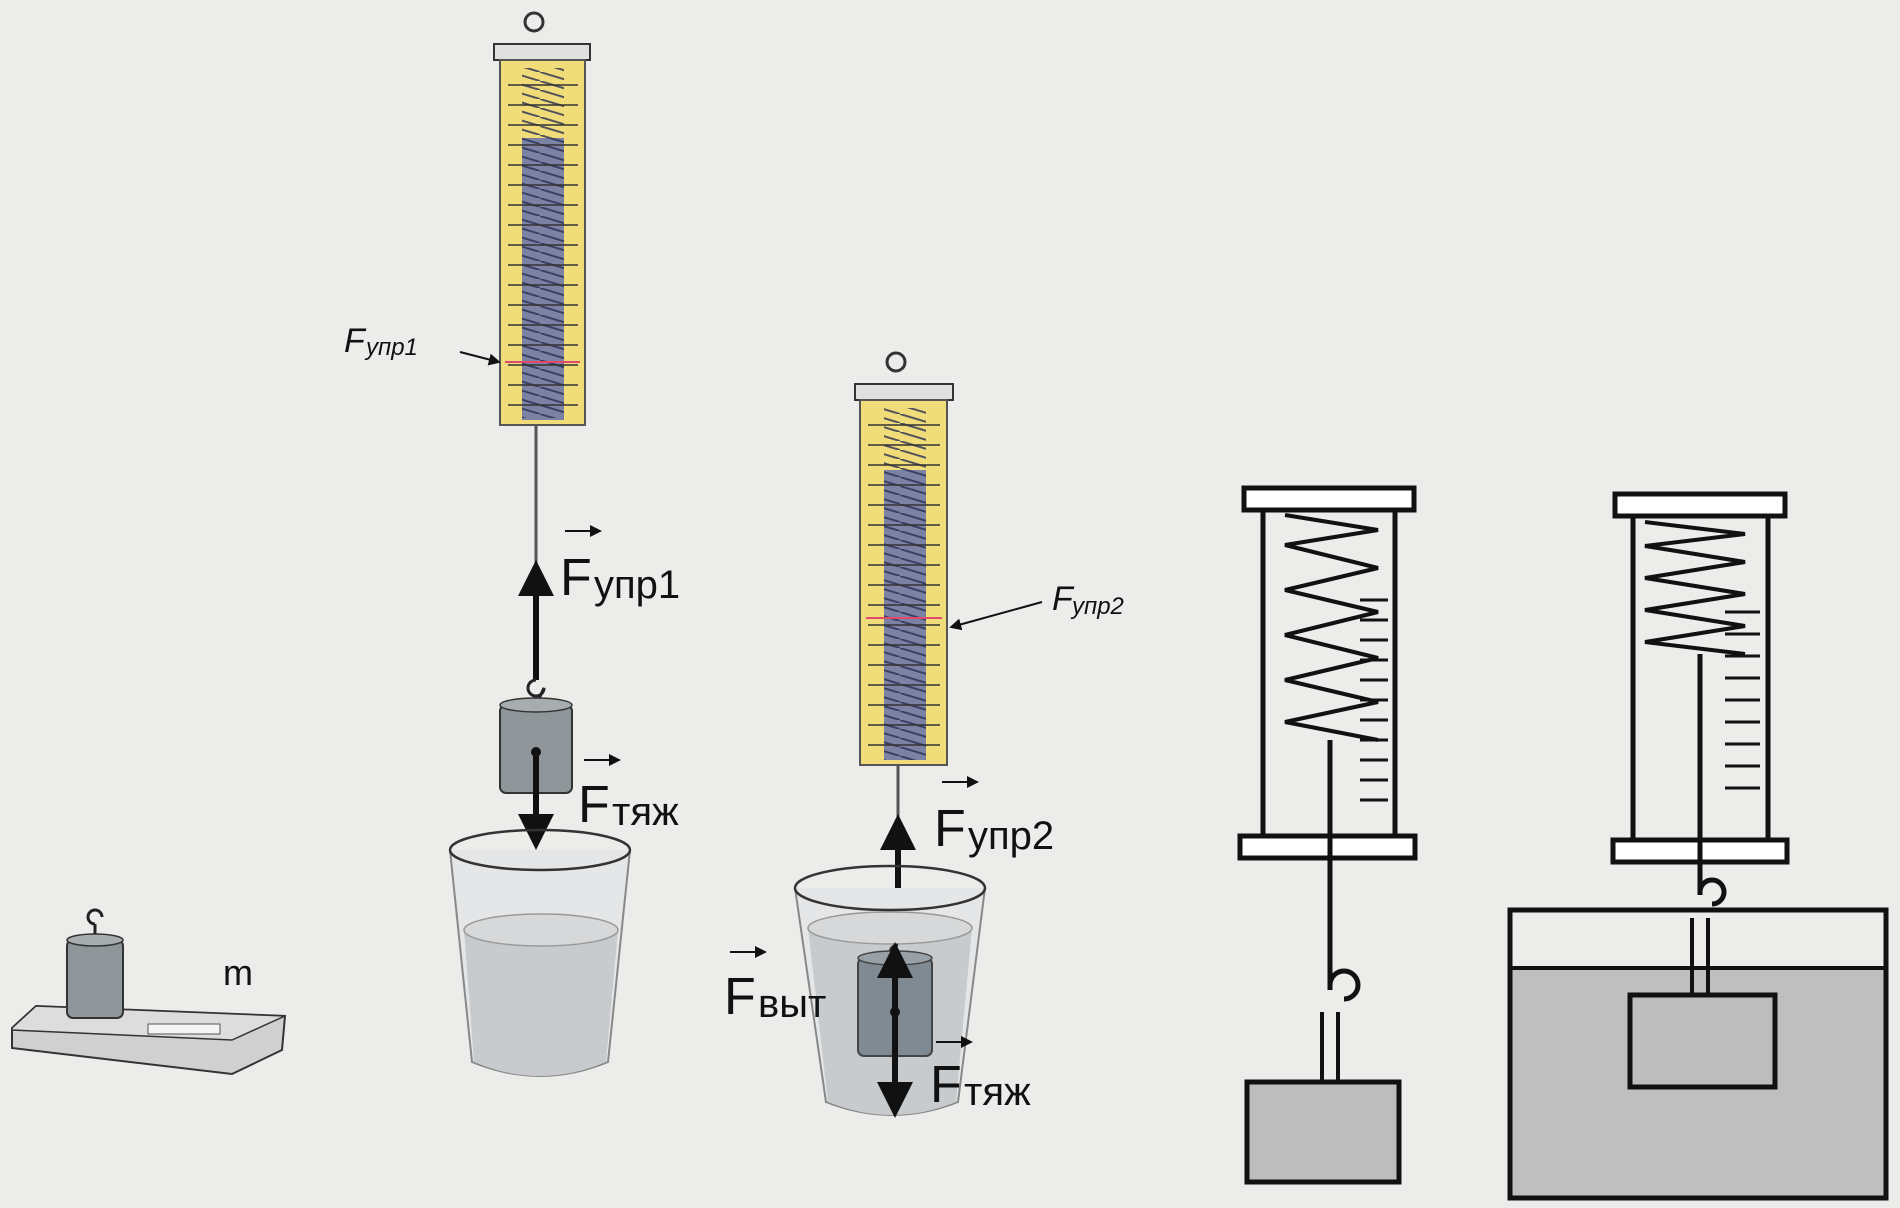  What do you see at coordinates (1700, 956) in the screenshot?
I see `schematic-2-loop` at bounding box center [1700, 956].